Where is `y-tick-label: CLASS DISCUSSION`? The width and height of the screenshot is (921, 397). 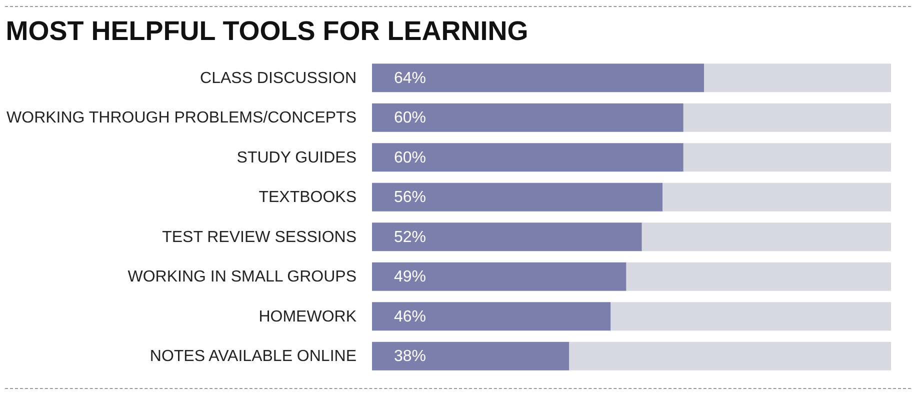
y-tick-label: CLASS DISCUSSION is located at coordinates (278, 78).